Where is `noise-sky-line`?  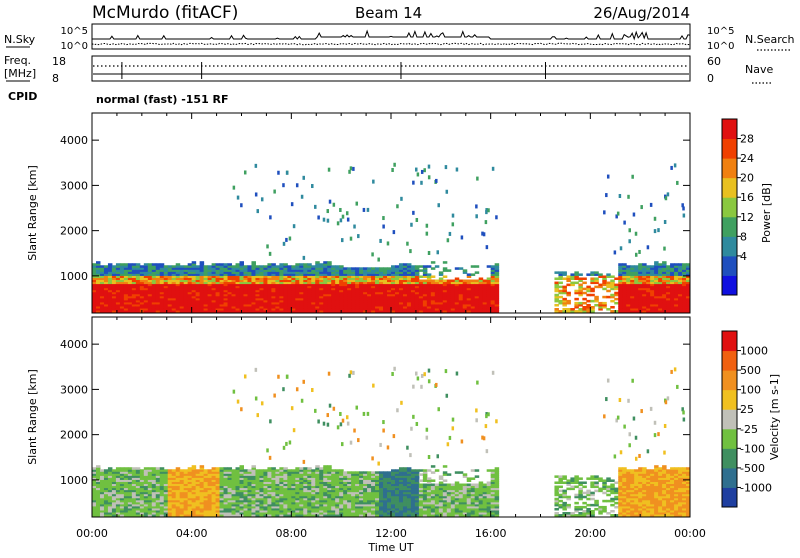 noise-sky-line is located at coordinates (391, 35).